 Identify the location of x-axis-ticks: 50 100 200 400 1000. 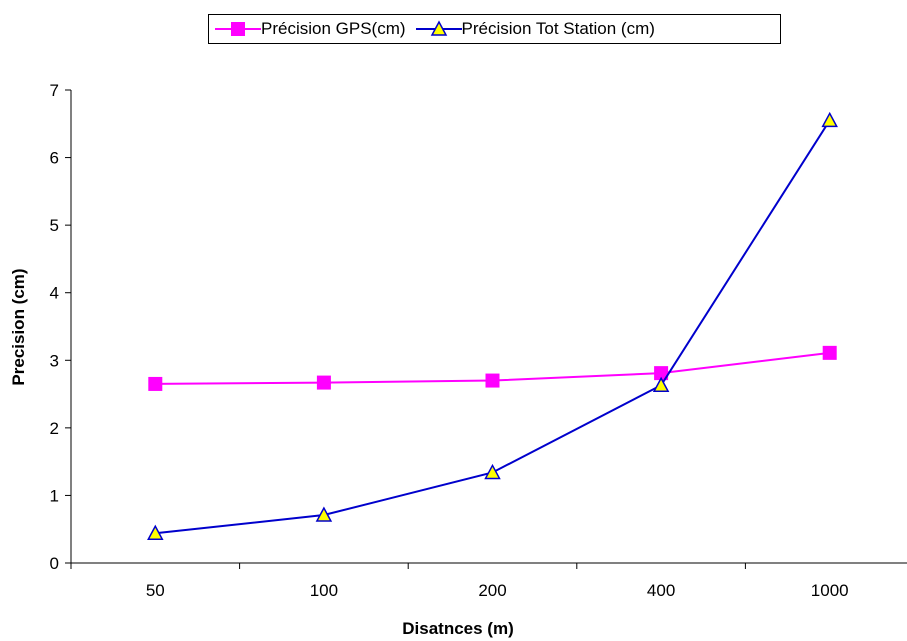
(459, 581).